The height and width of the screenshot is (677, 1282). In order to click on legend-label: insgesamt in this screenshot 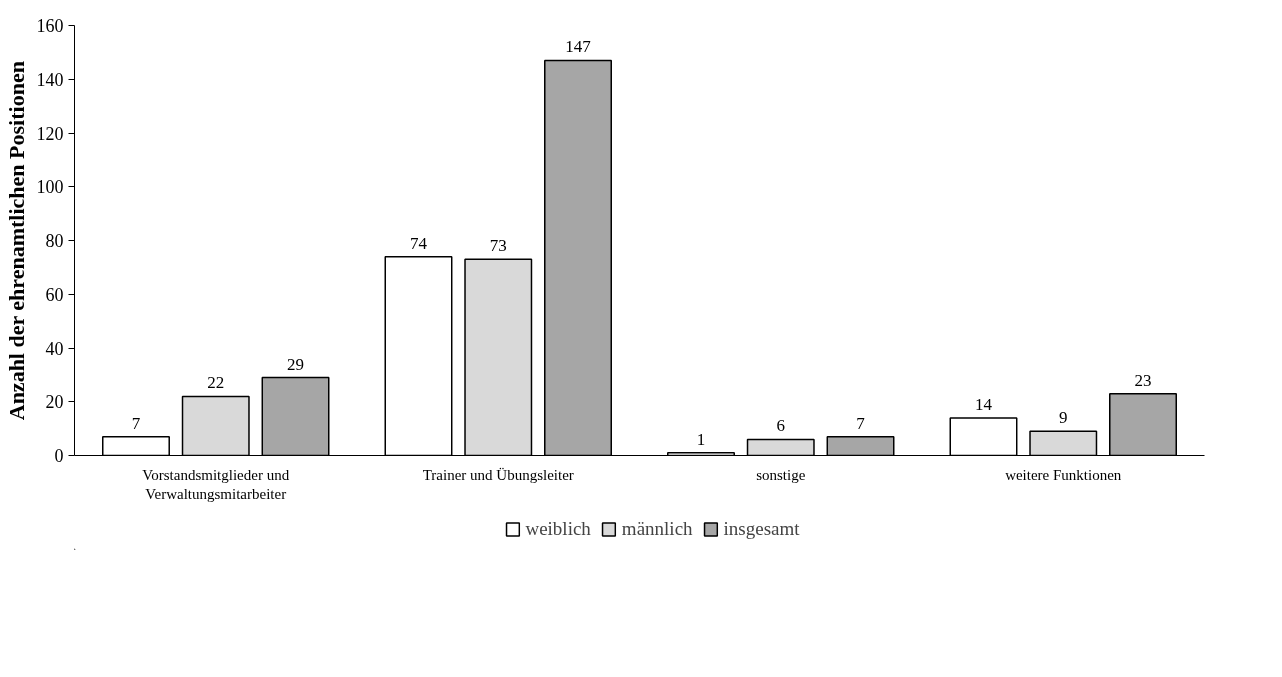, I will do `click(761, 529)`.